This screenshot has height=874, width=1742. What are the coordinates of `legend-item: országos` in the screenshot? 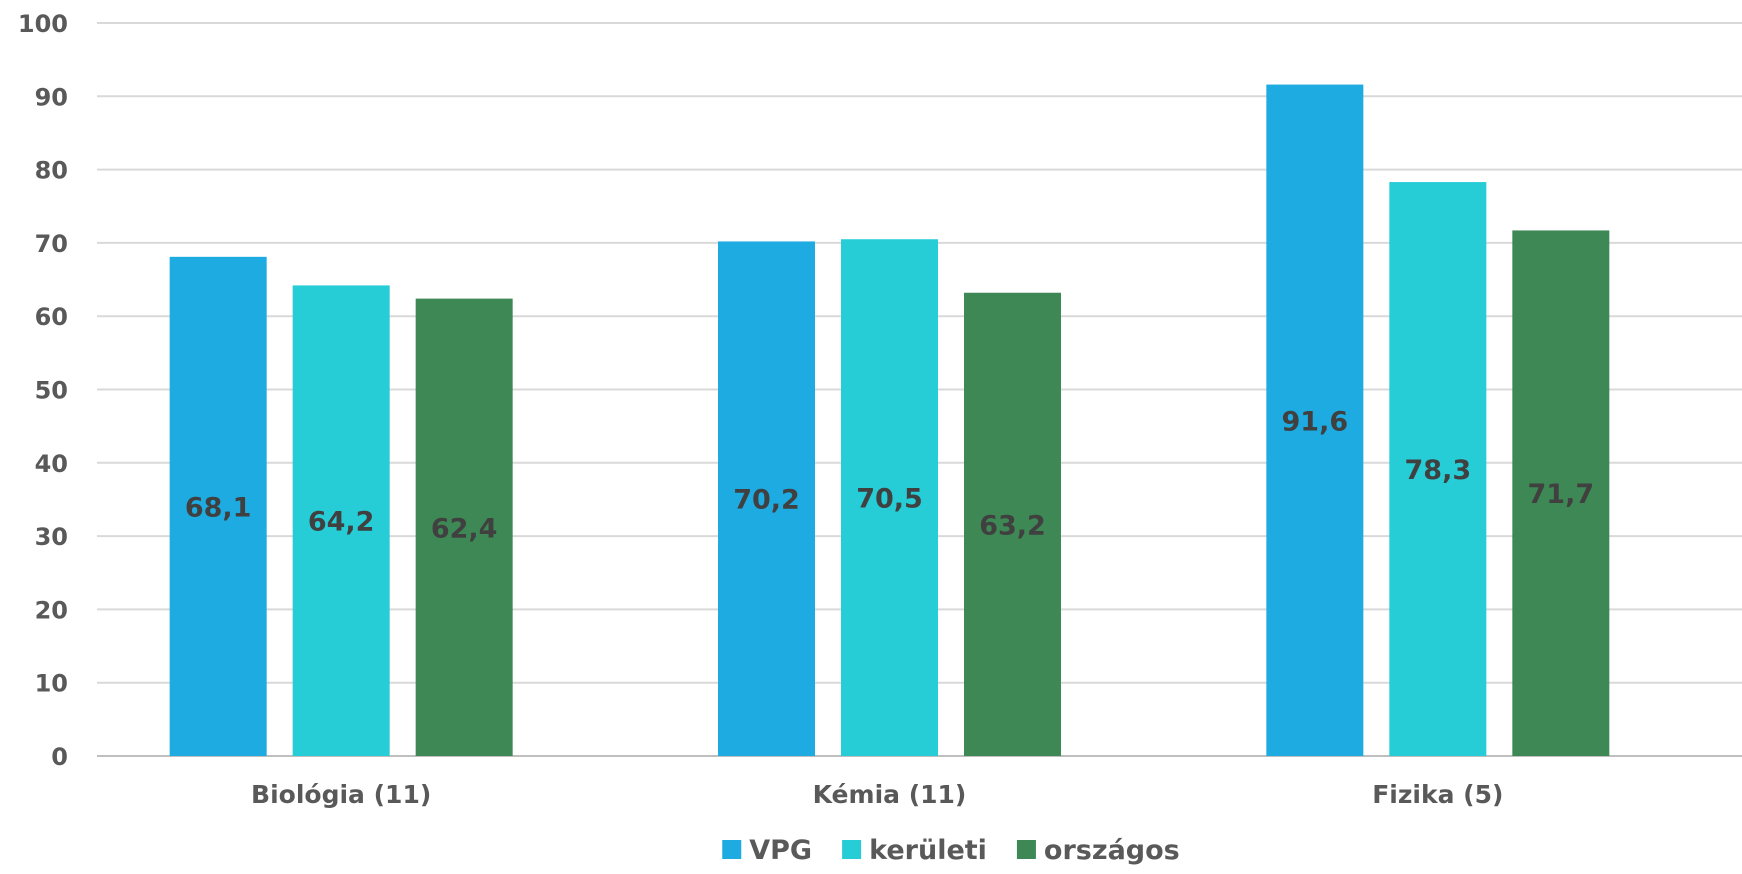 It's located at (1098, 850).